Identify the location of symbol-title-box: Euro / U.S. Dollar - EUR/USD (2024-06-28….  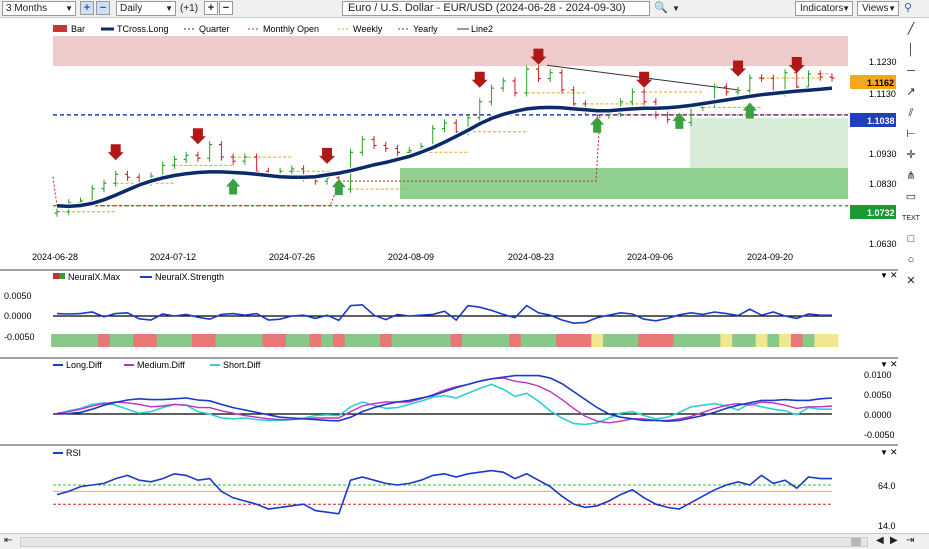
(496, 8).